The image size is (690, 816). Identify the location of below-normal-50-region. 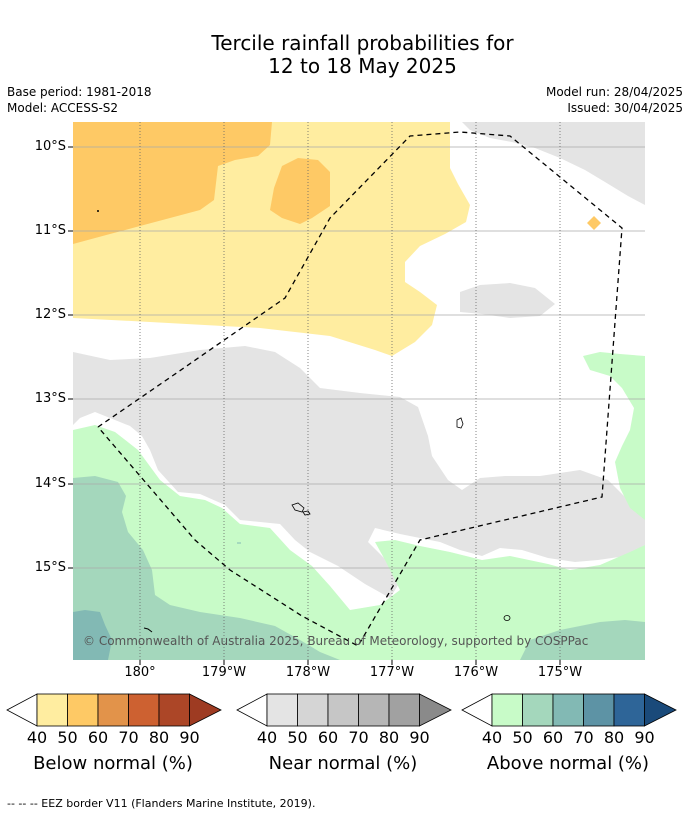
(172, 183).